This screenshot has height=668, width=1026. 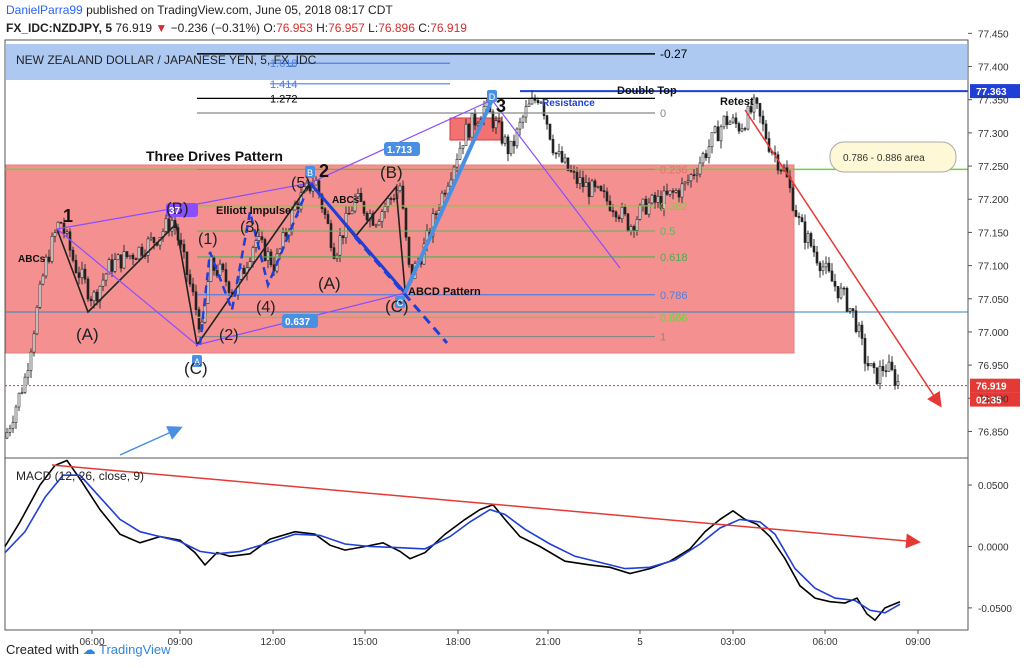 What do you see at coordinates (995, 609) in the screenshot?
I see `macd-y-tick-label: -0.0500` at bounding box center [995, 609].